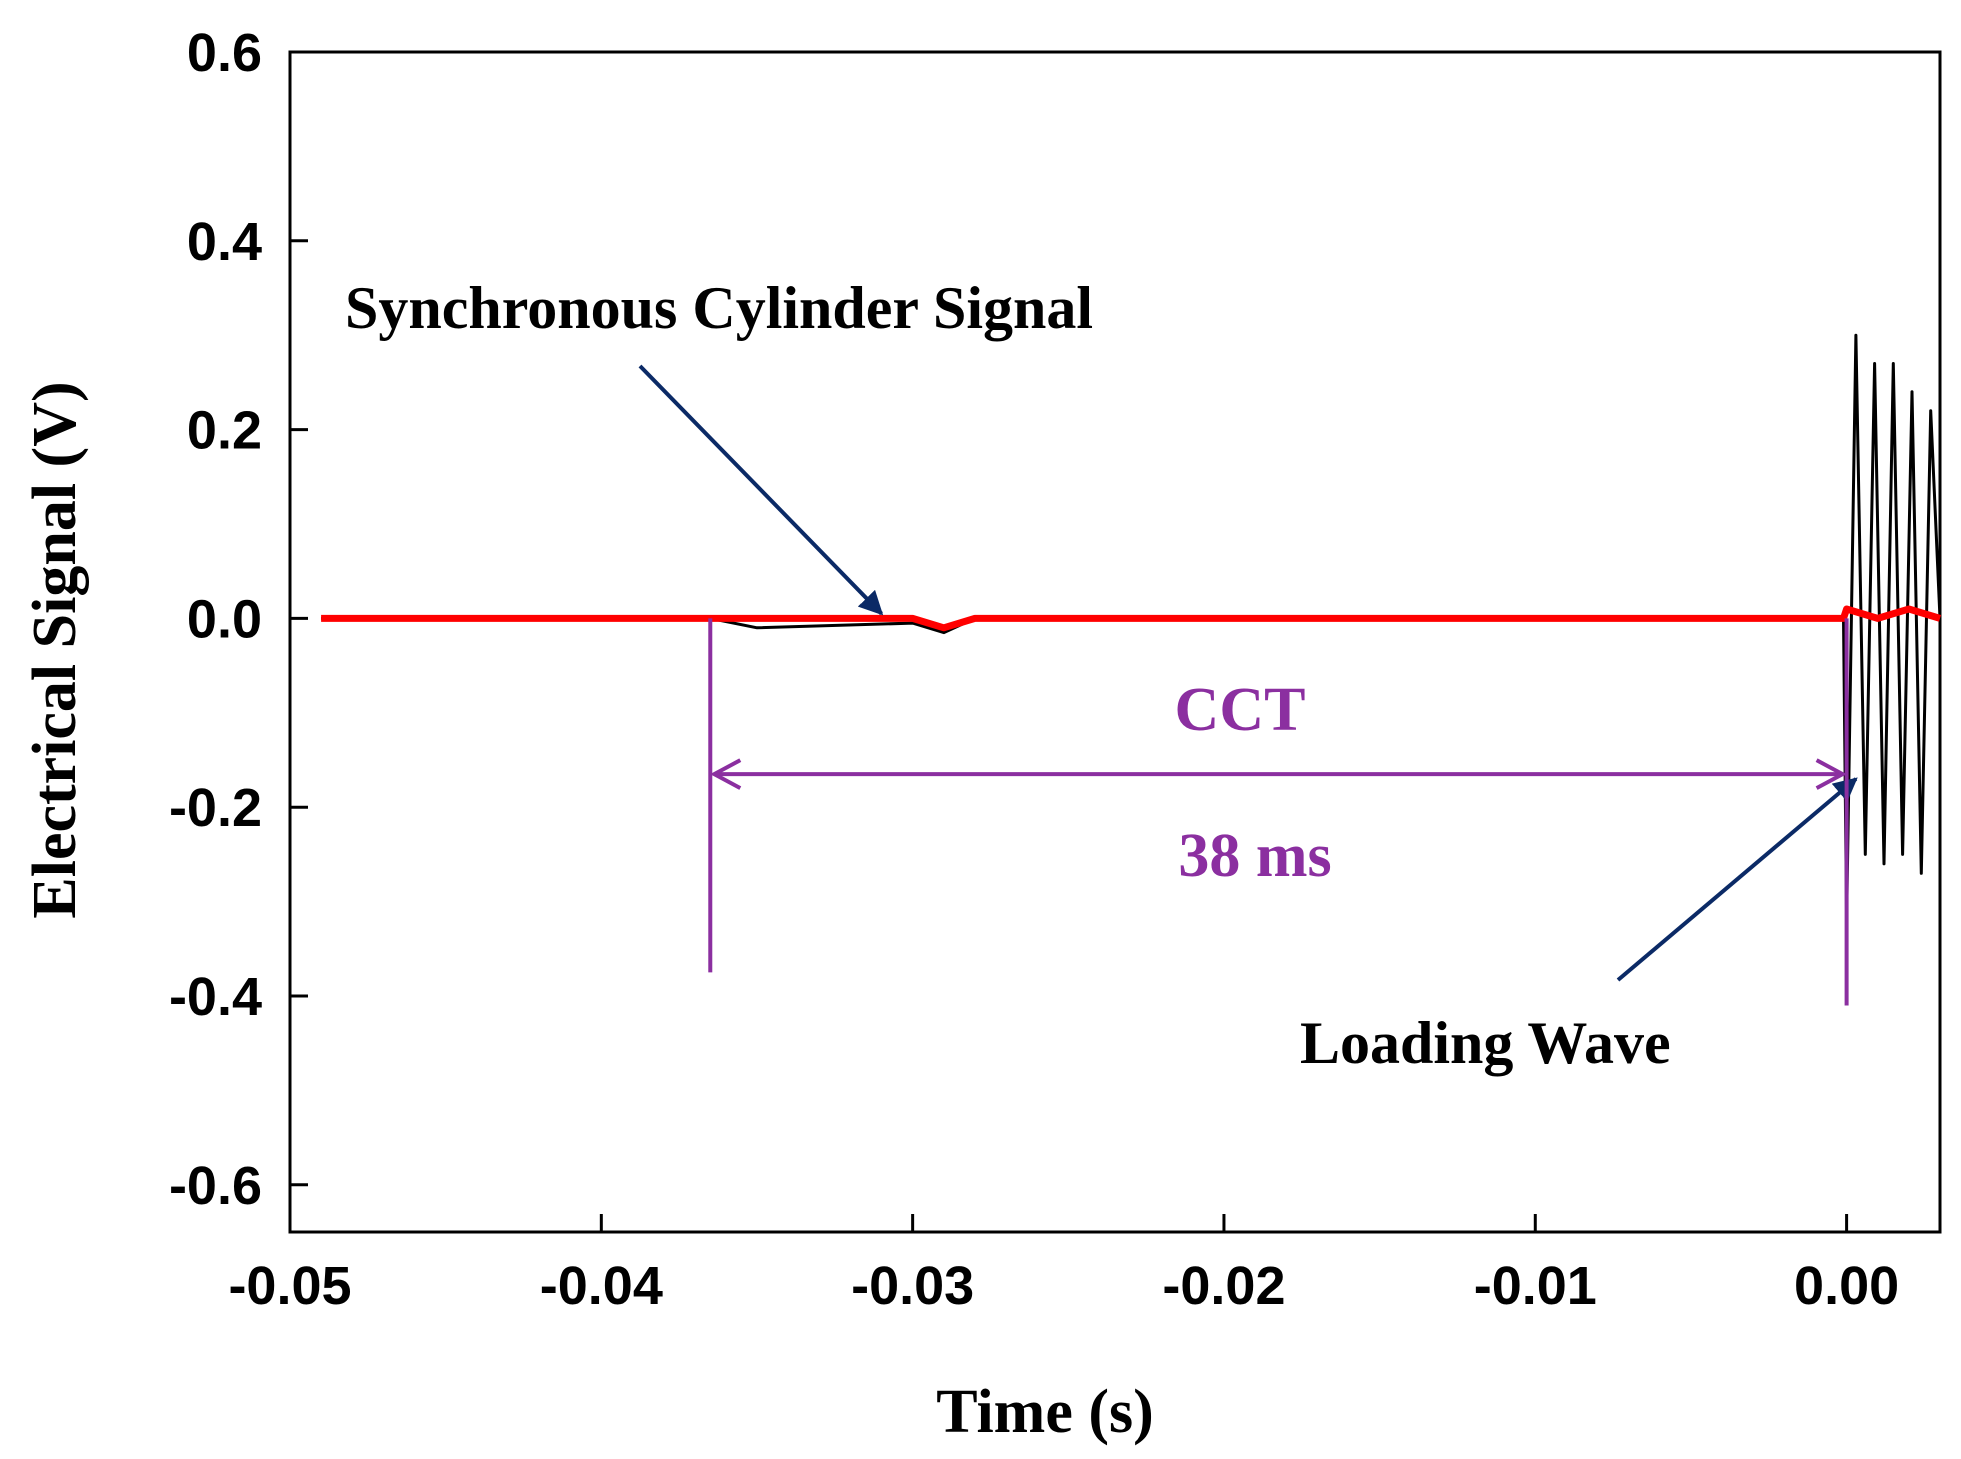  Describe the element at coordinates (1535, 1286) in the screenshot. I see `x-tick-label: -0.01` at that location.